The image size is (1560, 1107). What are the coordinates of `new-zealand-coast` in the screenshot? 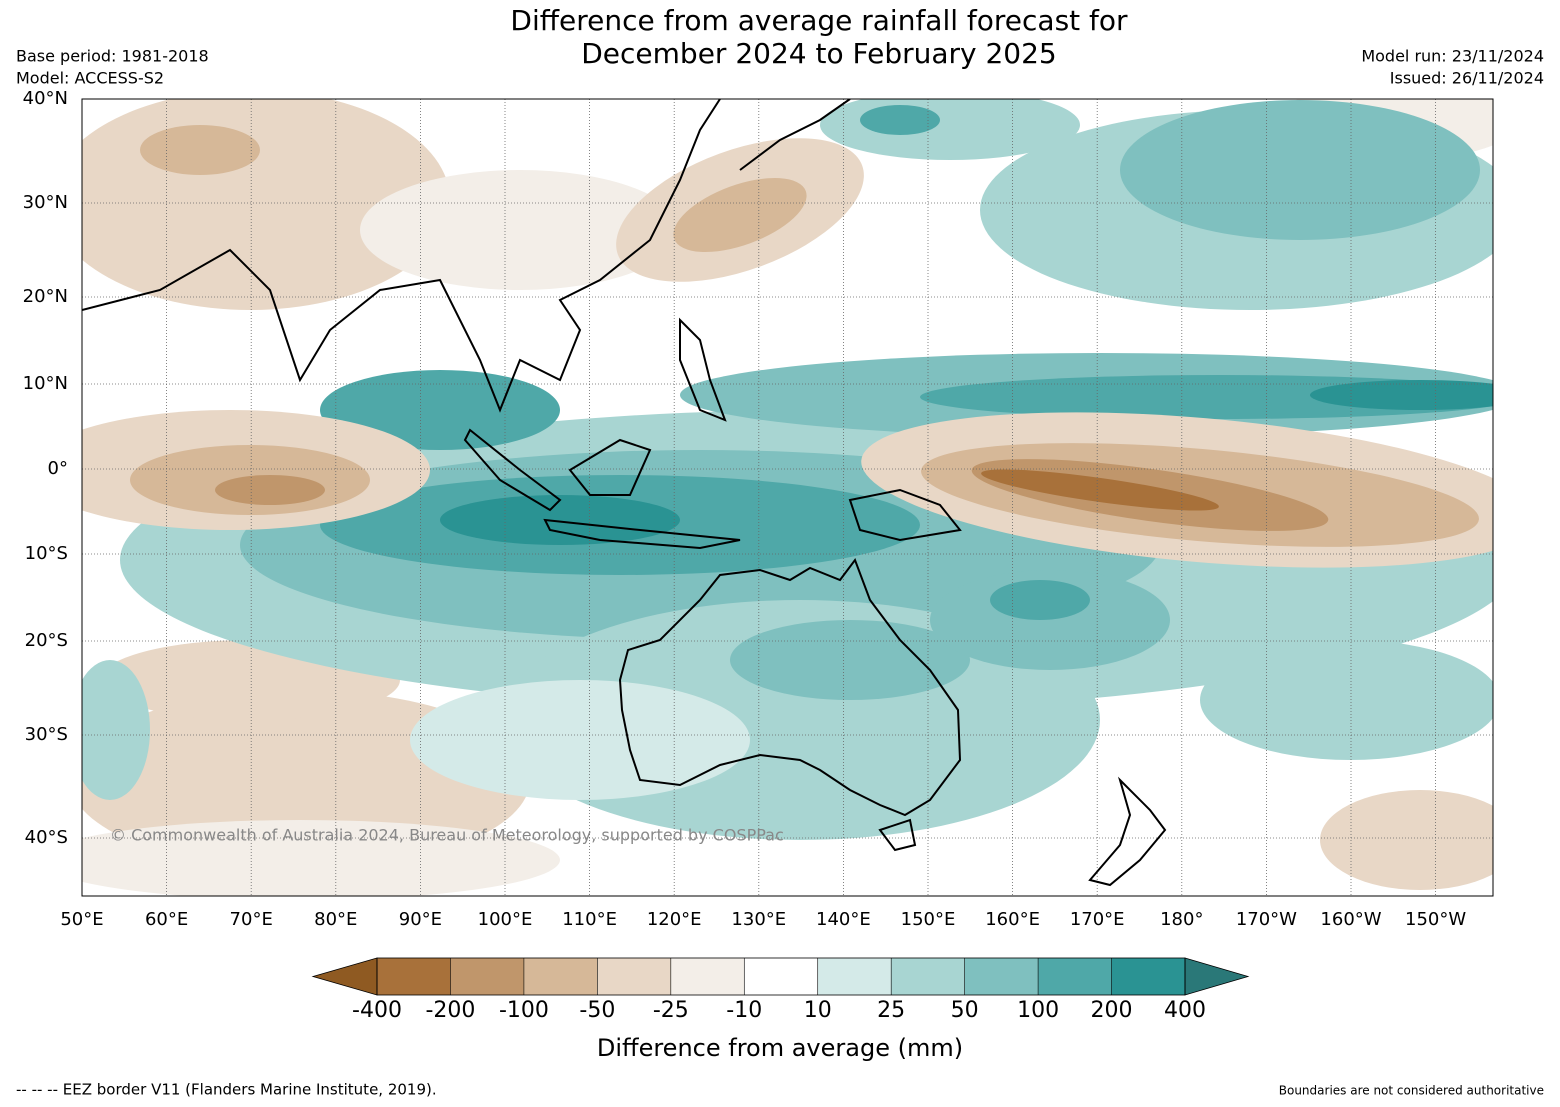 It's located at (1127, 831).